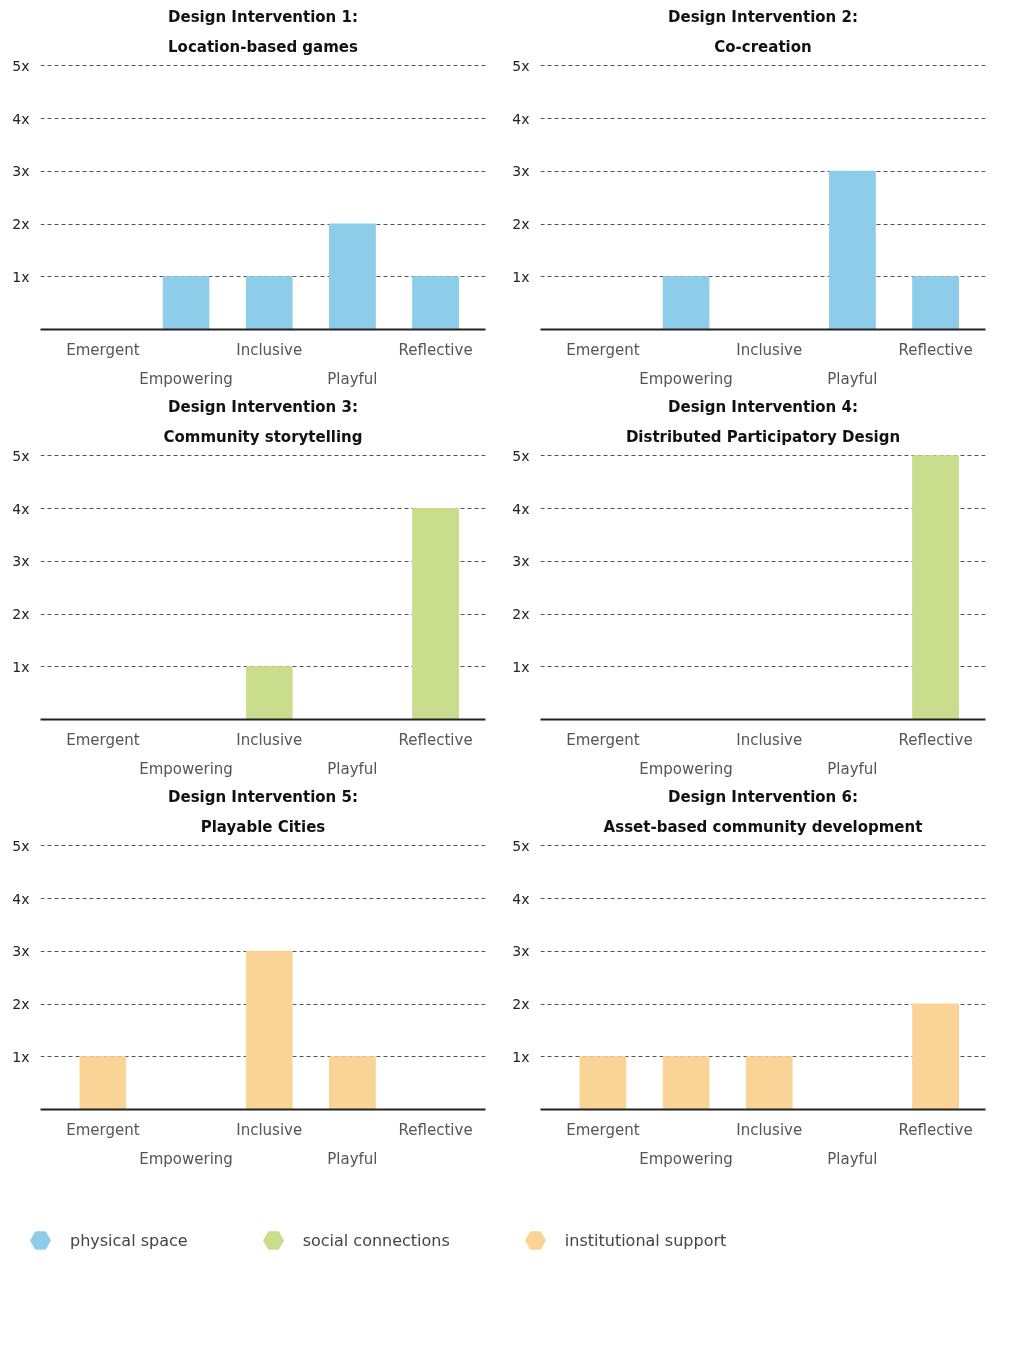  What do you see at coordinates (263, 16) in the screenshot?
I see `chart-title: Design Intervention 1:` at bounding box center [263, 16].